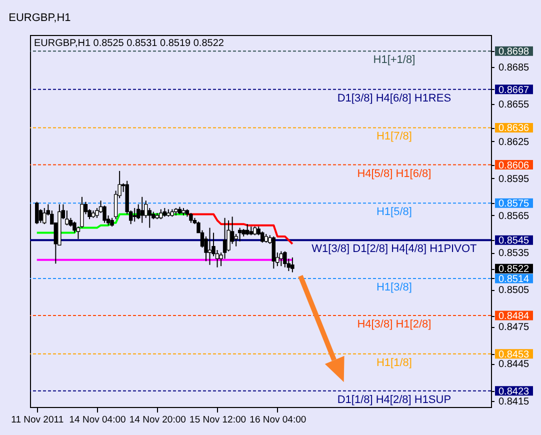 The width and height of the screenshot is (541, 435). Describe the element at coordinates (394, 400) in the screenshot. I see `ref-line-label: D1[1/8] H4[2/8] H1SUP` at that location.